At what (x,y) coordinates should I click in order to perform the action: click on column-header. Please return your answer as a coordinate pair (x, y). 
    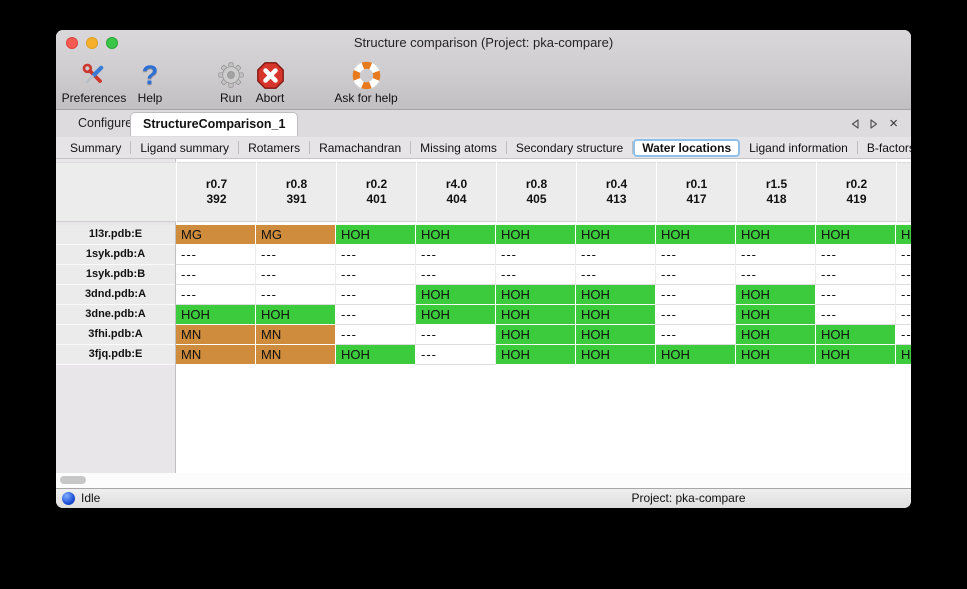
    Looking at the image, I should click on (904, 192).